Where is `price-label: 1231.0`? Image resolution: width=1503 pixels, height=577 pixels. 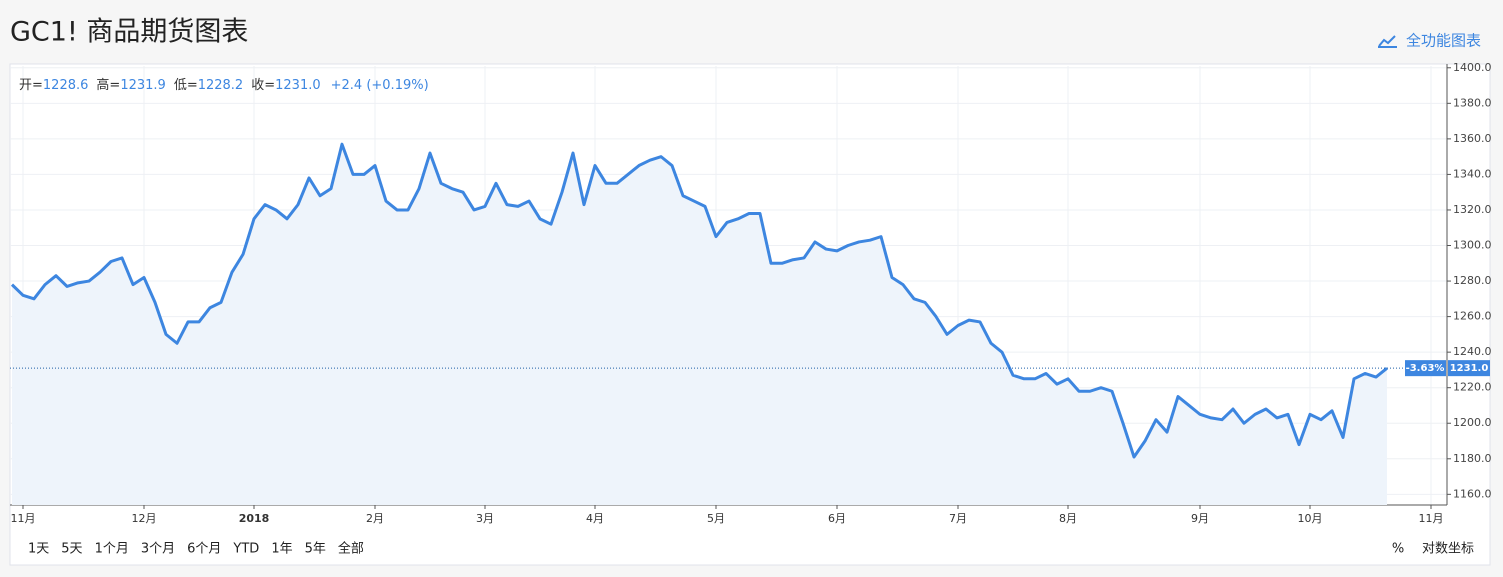 price-label: 1231.0 is located at coordinates (1469, 368).